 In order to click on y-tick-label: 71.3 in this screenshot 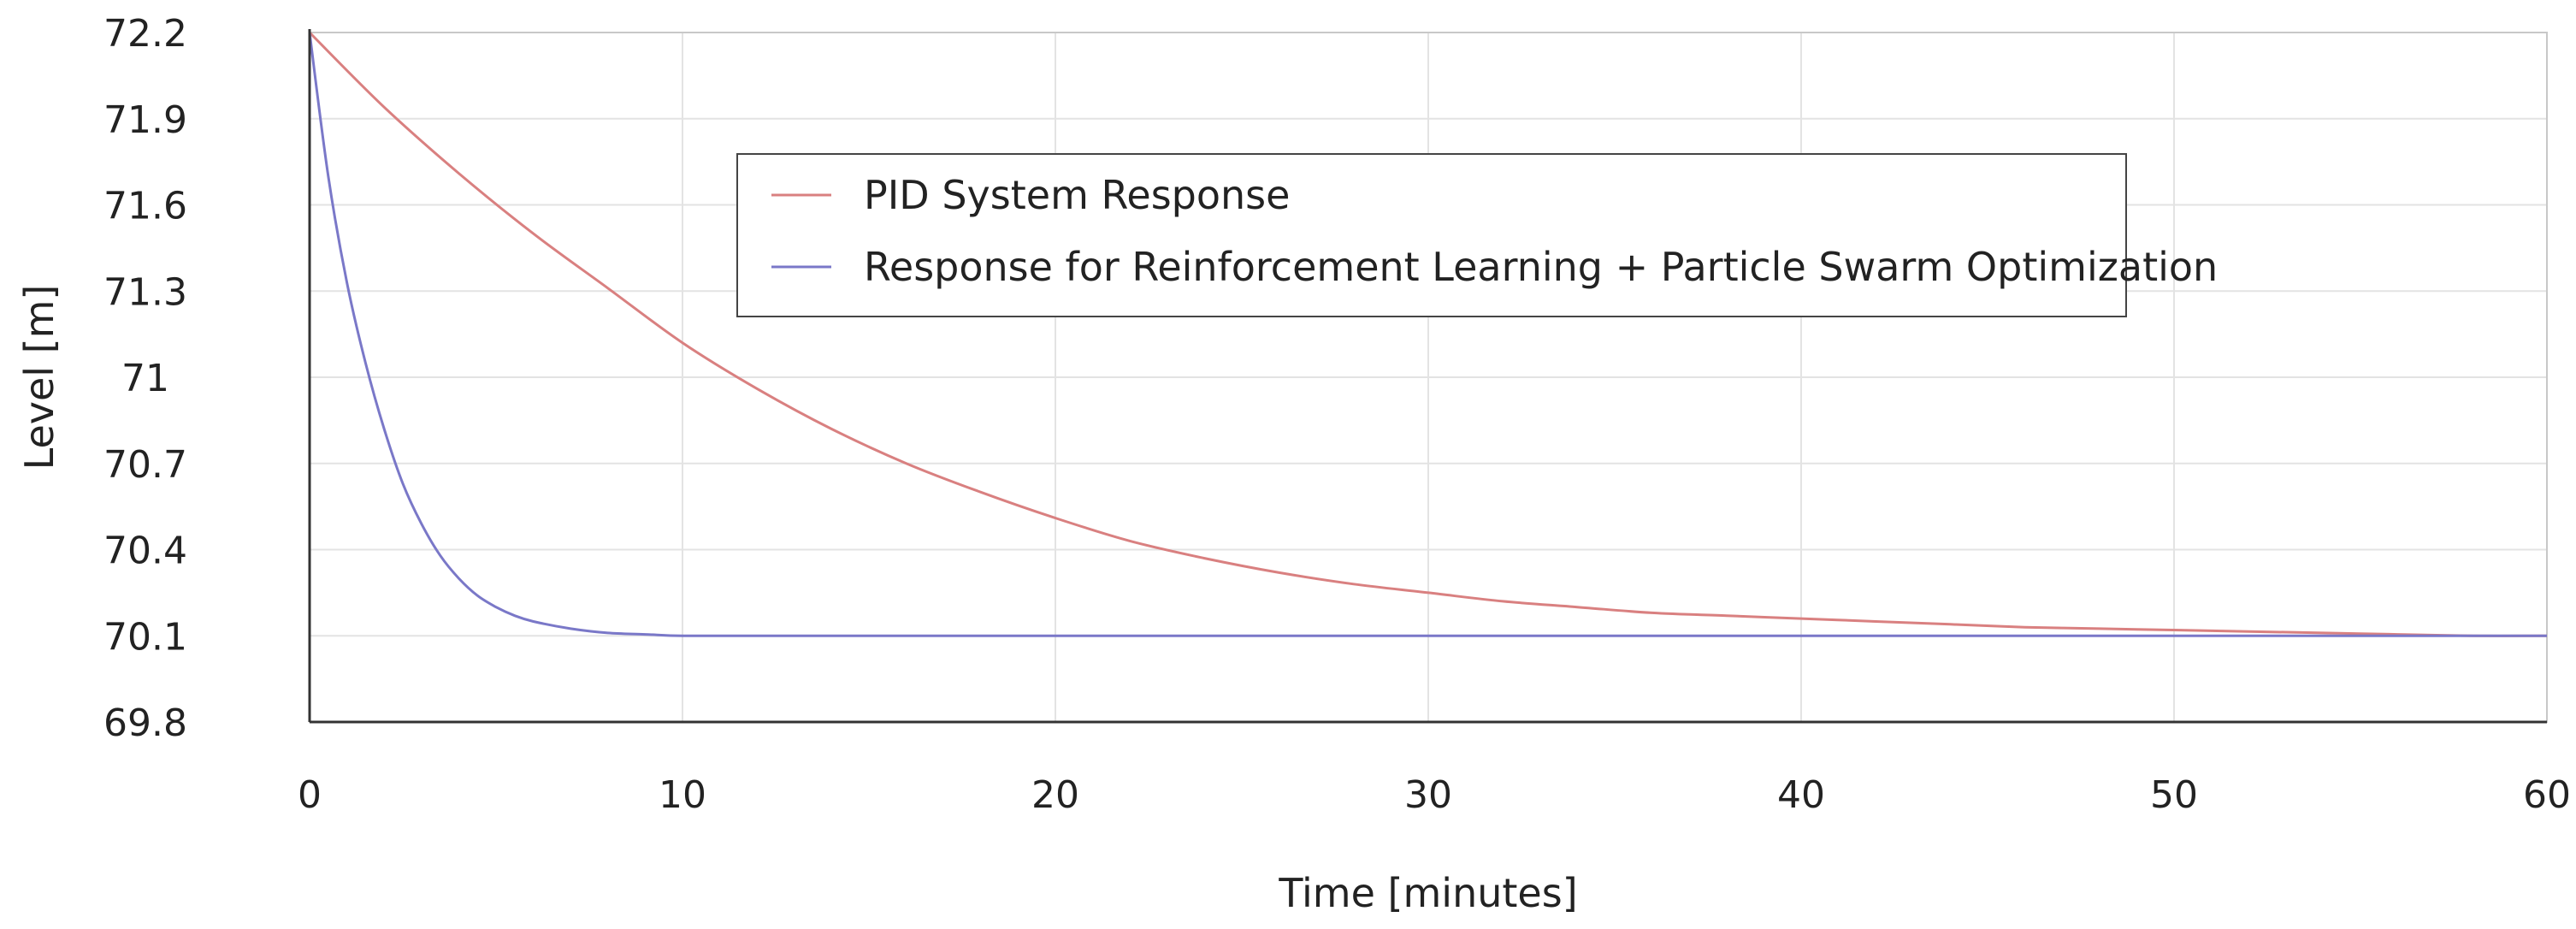, I will do `click(145, 292)`.